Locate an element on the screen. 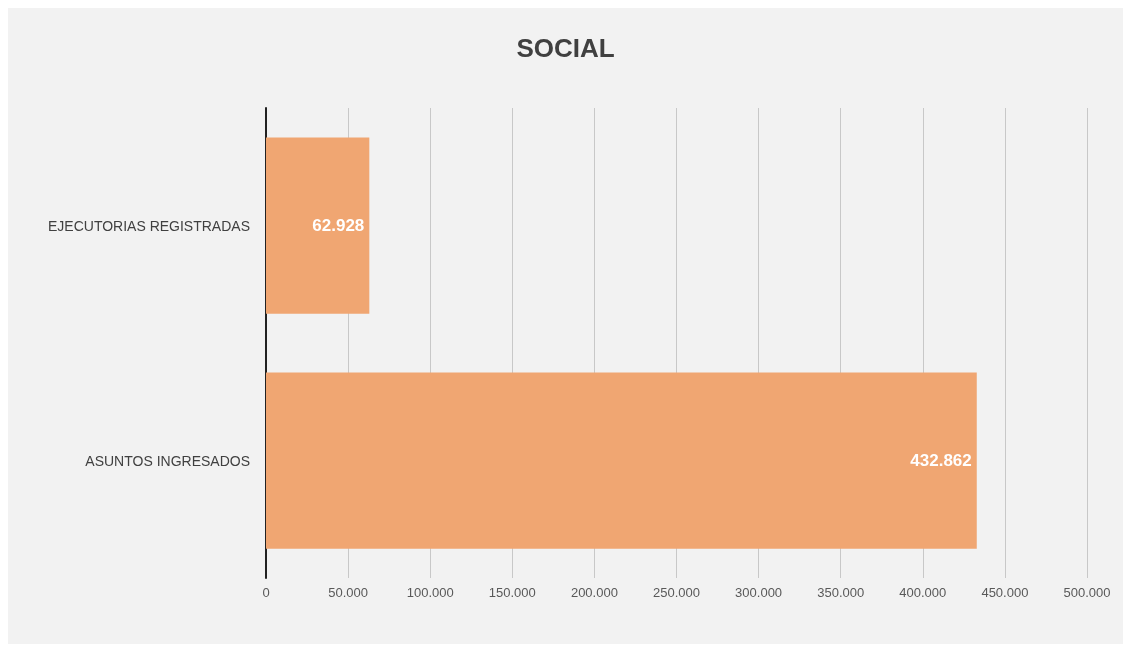 The height and width of the screenshot is (652, 1131). data-label: 432.862 is located at coordinates (941, 460).